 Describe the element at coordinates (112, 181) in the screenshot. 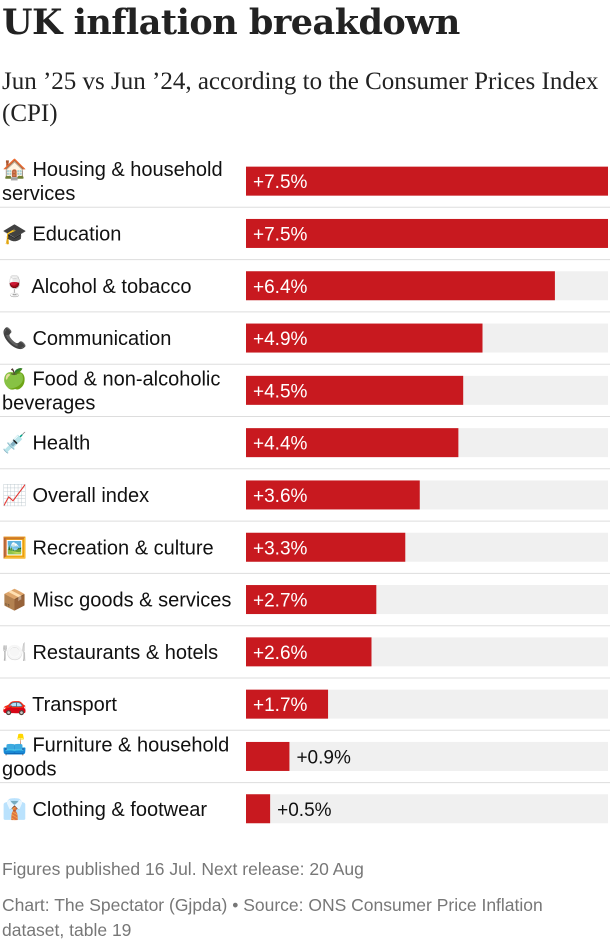

I see `category-label: 🏠 Housing & household services` at that location.